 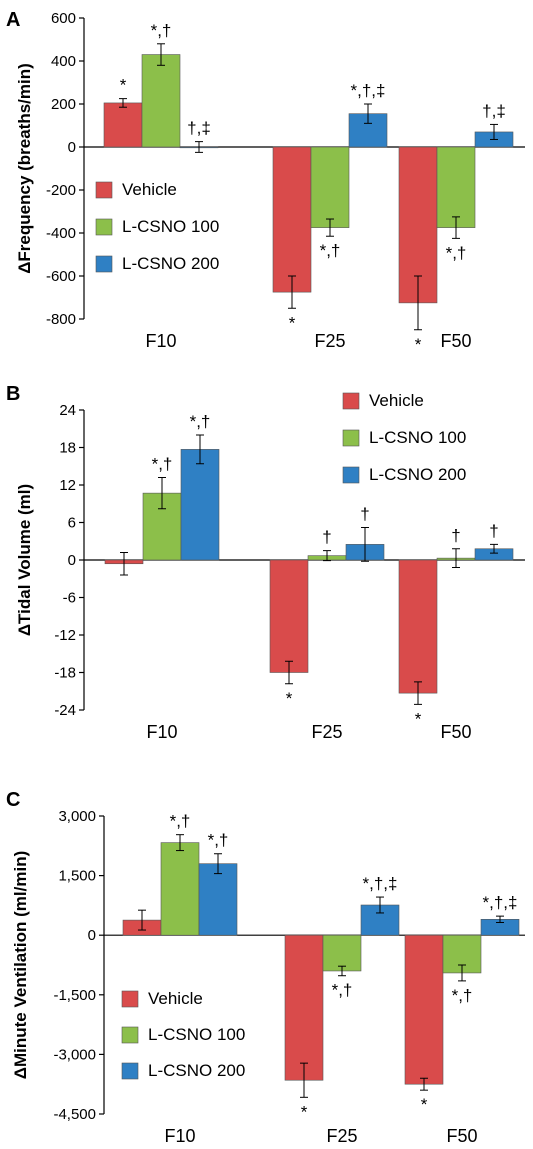 I want to click on y-tick-label: -12, so click(x=65, y=635).